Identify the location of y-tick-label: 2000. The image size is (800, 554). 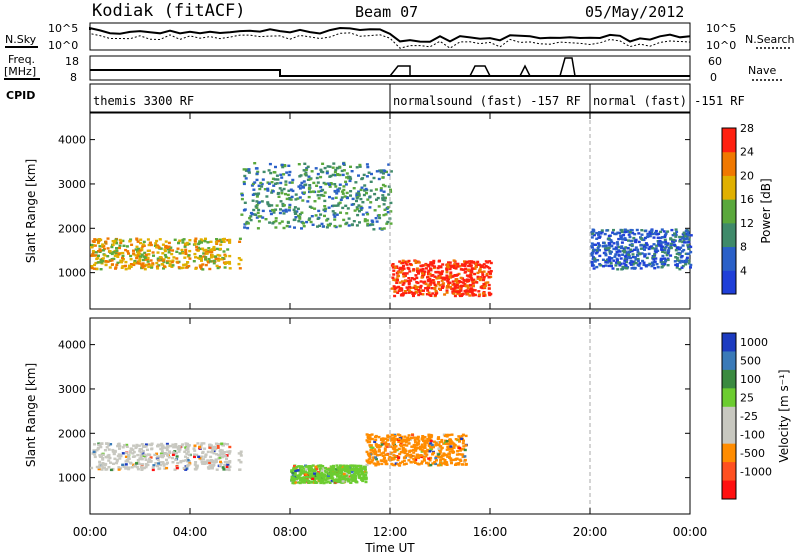
(72, 228).